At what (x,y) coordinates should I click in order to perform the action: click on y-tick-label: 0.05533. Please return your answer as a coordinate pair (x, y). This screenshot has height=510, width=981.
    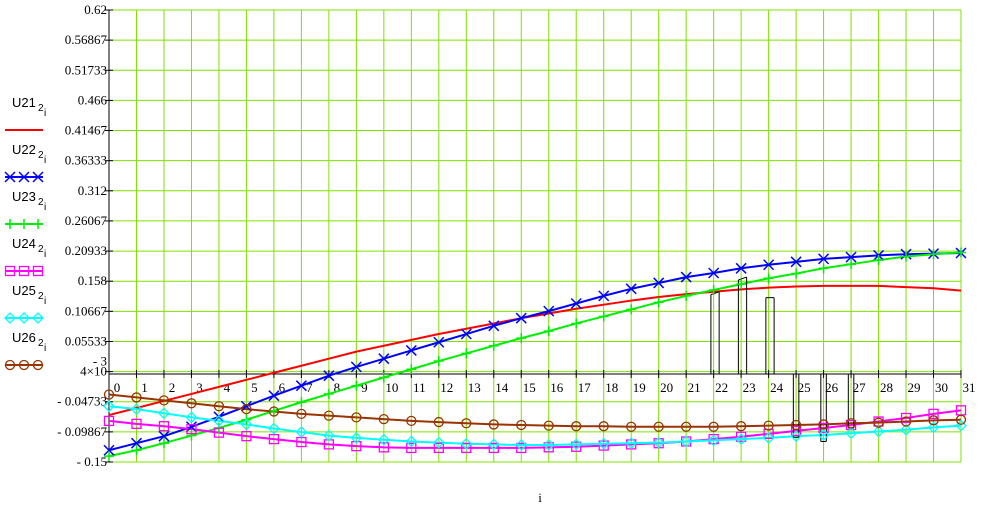
    Looking at the image, I should click on (86, 340).